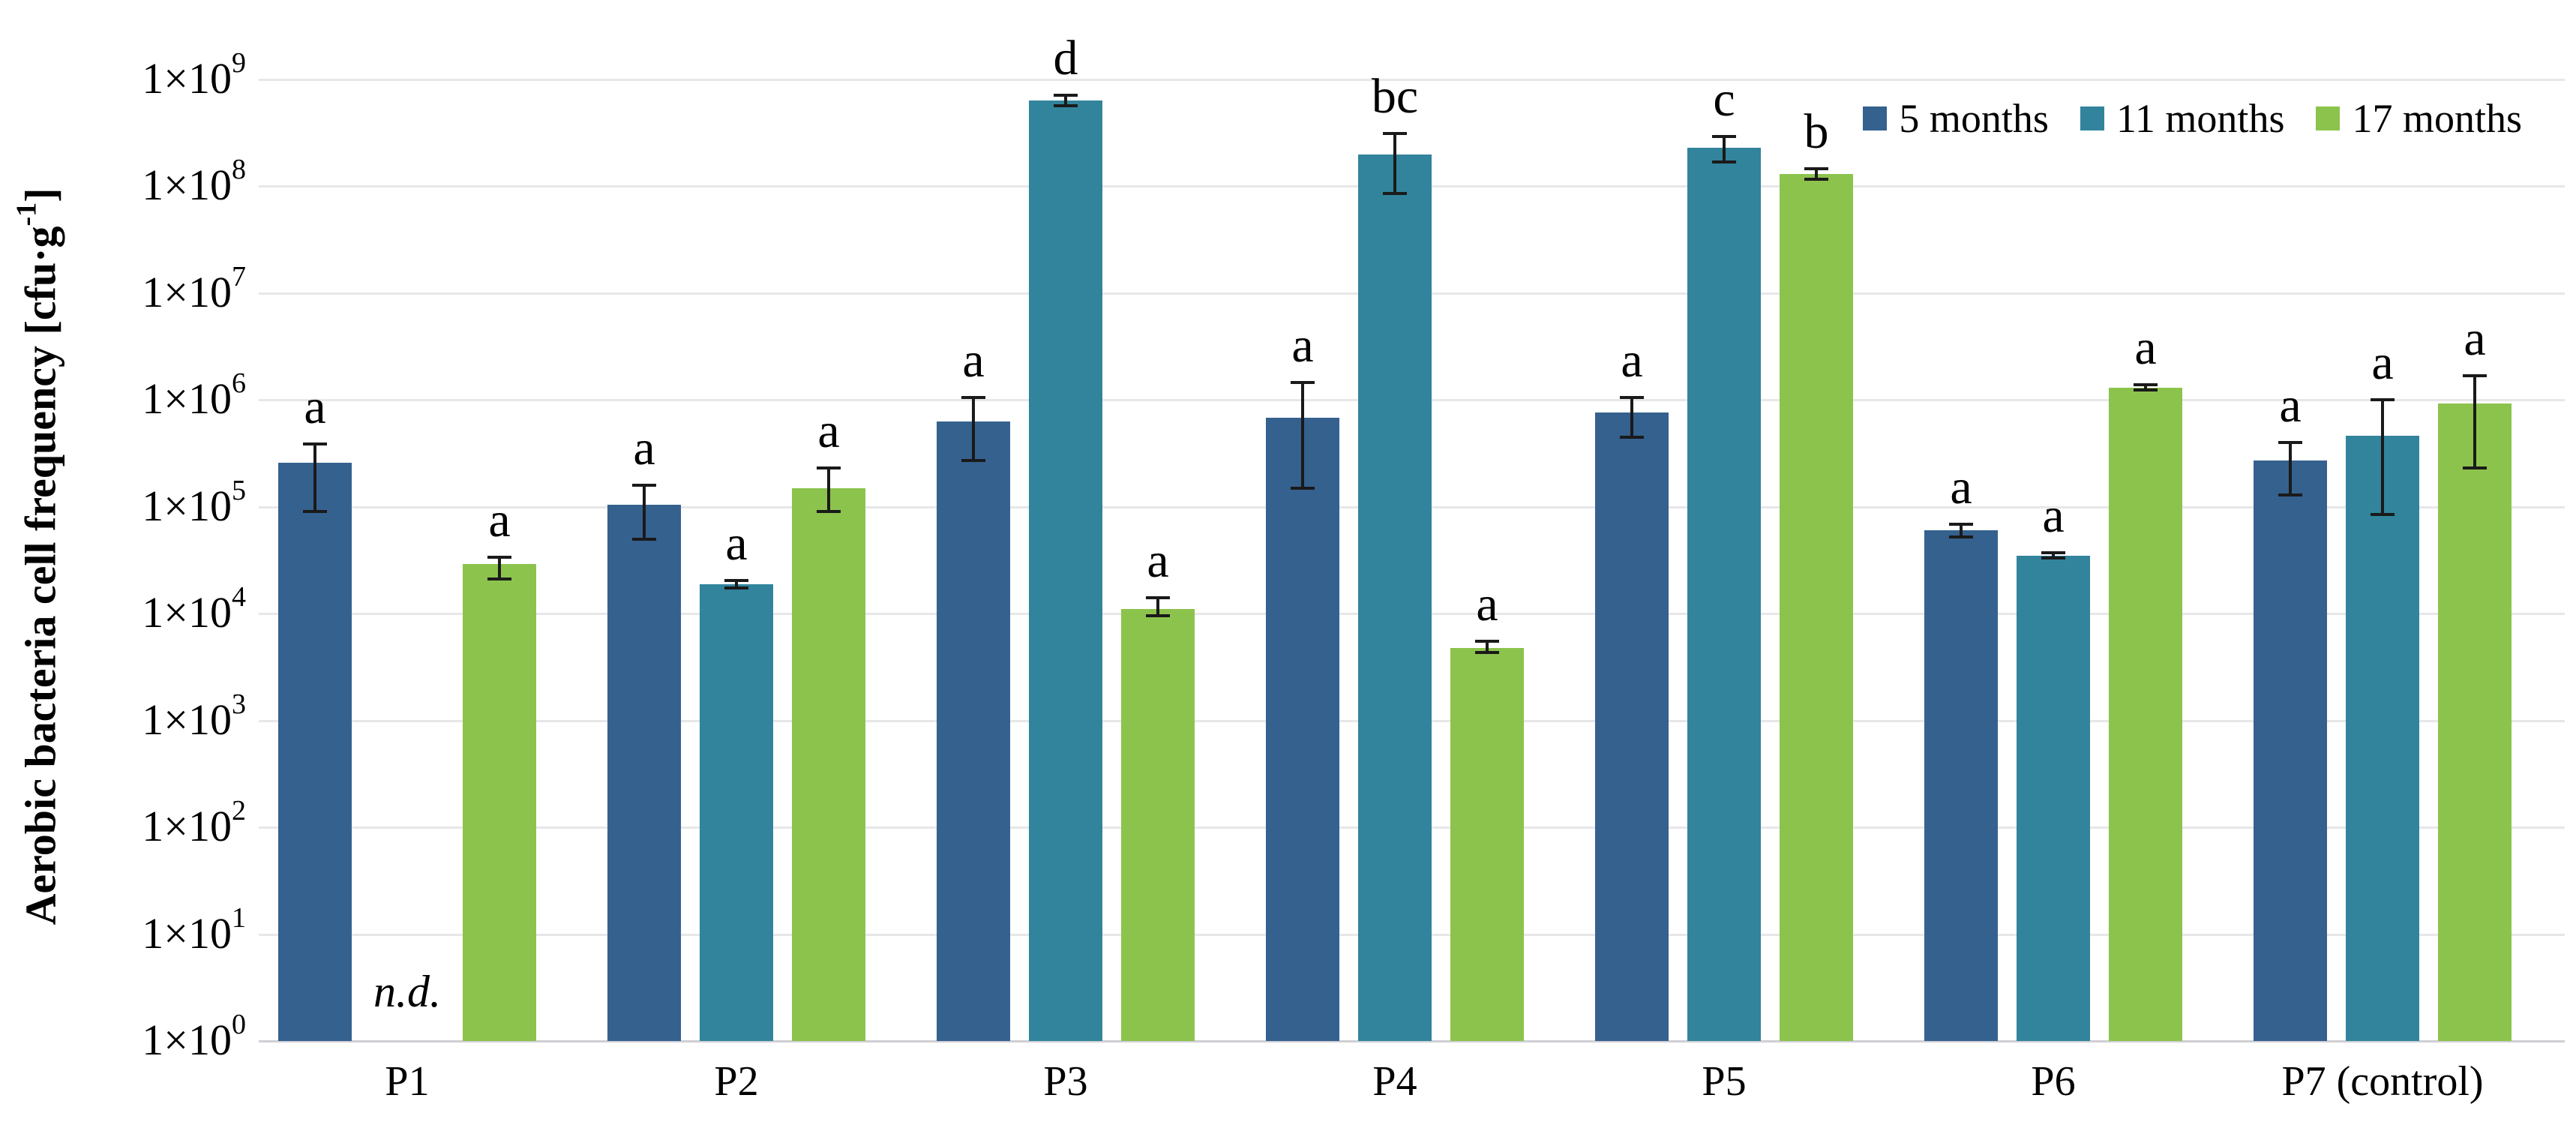 The height and width of the screenshot is (1125, 2576). I want to click on y-tick-exponent: 6, so click(239, 384).